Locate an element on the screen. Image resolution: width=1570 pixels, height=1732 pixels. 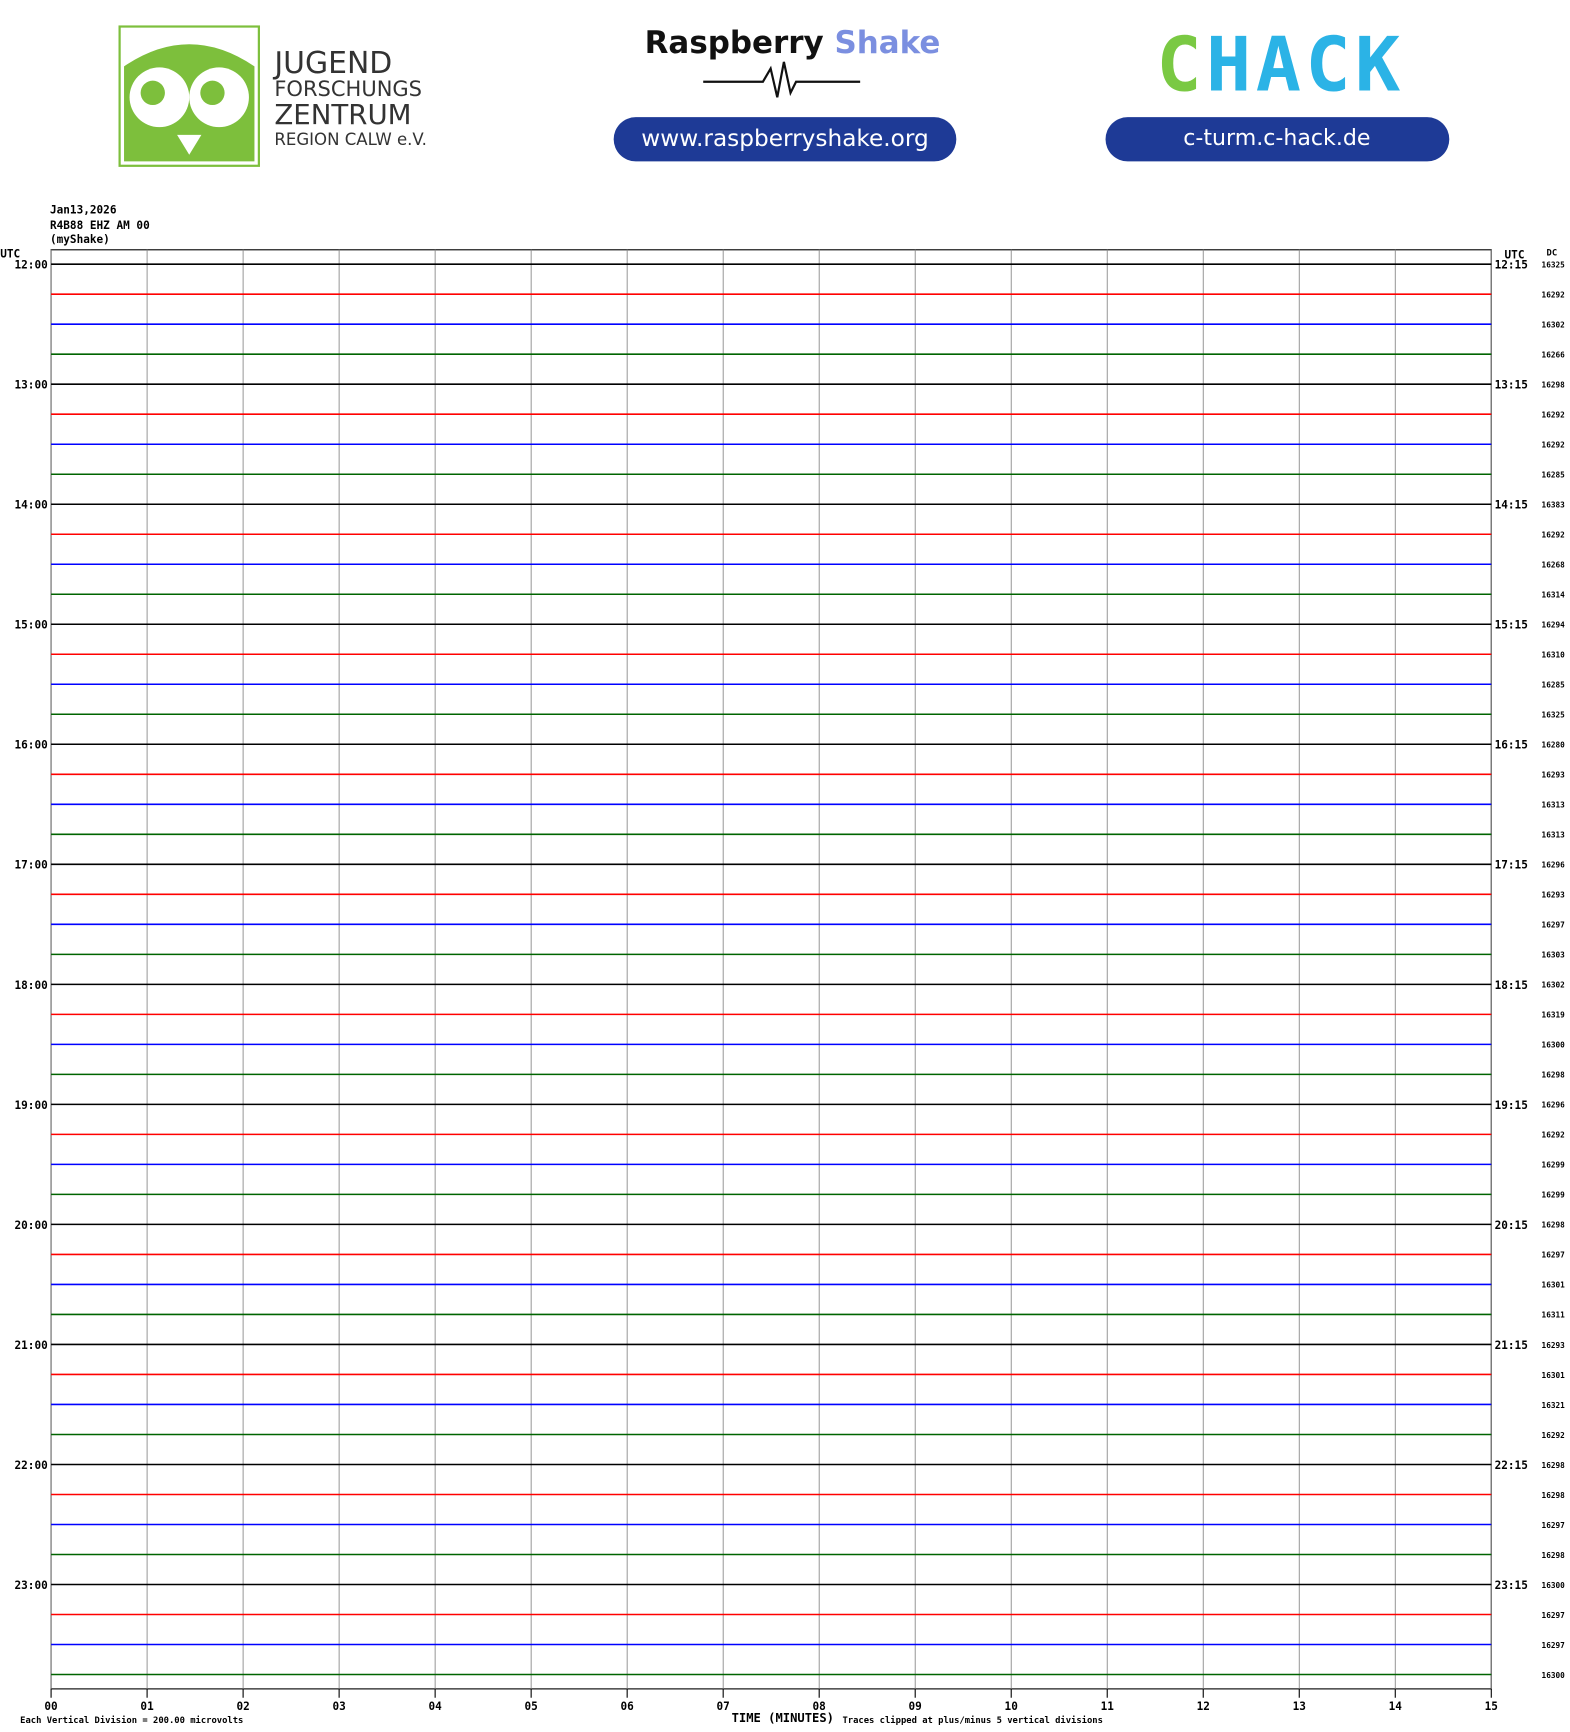
dc-value: 16325 is located at coordinates (1554, 715).